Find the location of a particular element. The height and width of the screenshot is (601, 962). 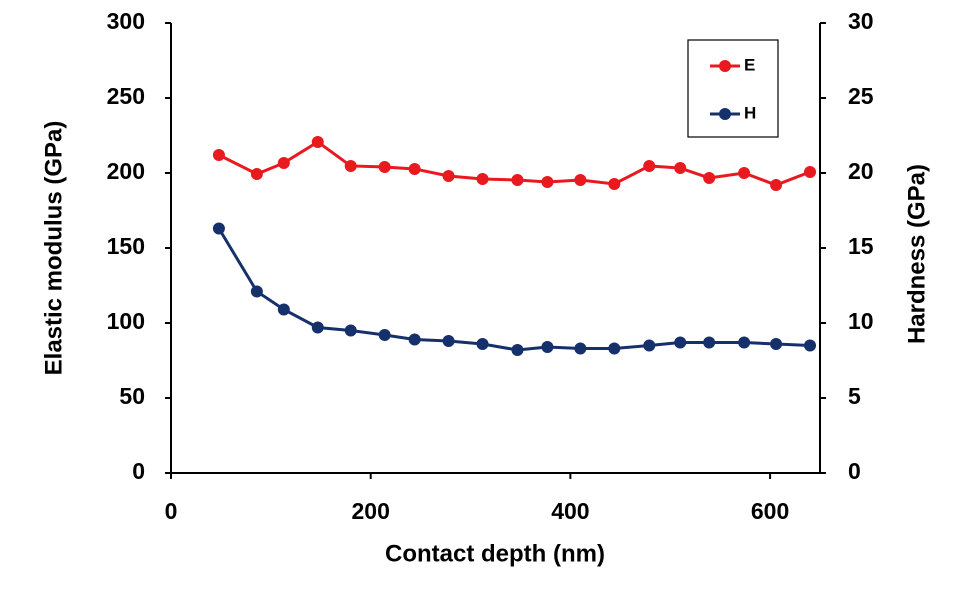

y2-tick-label: 0 is located at coordinates (854, 471).